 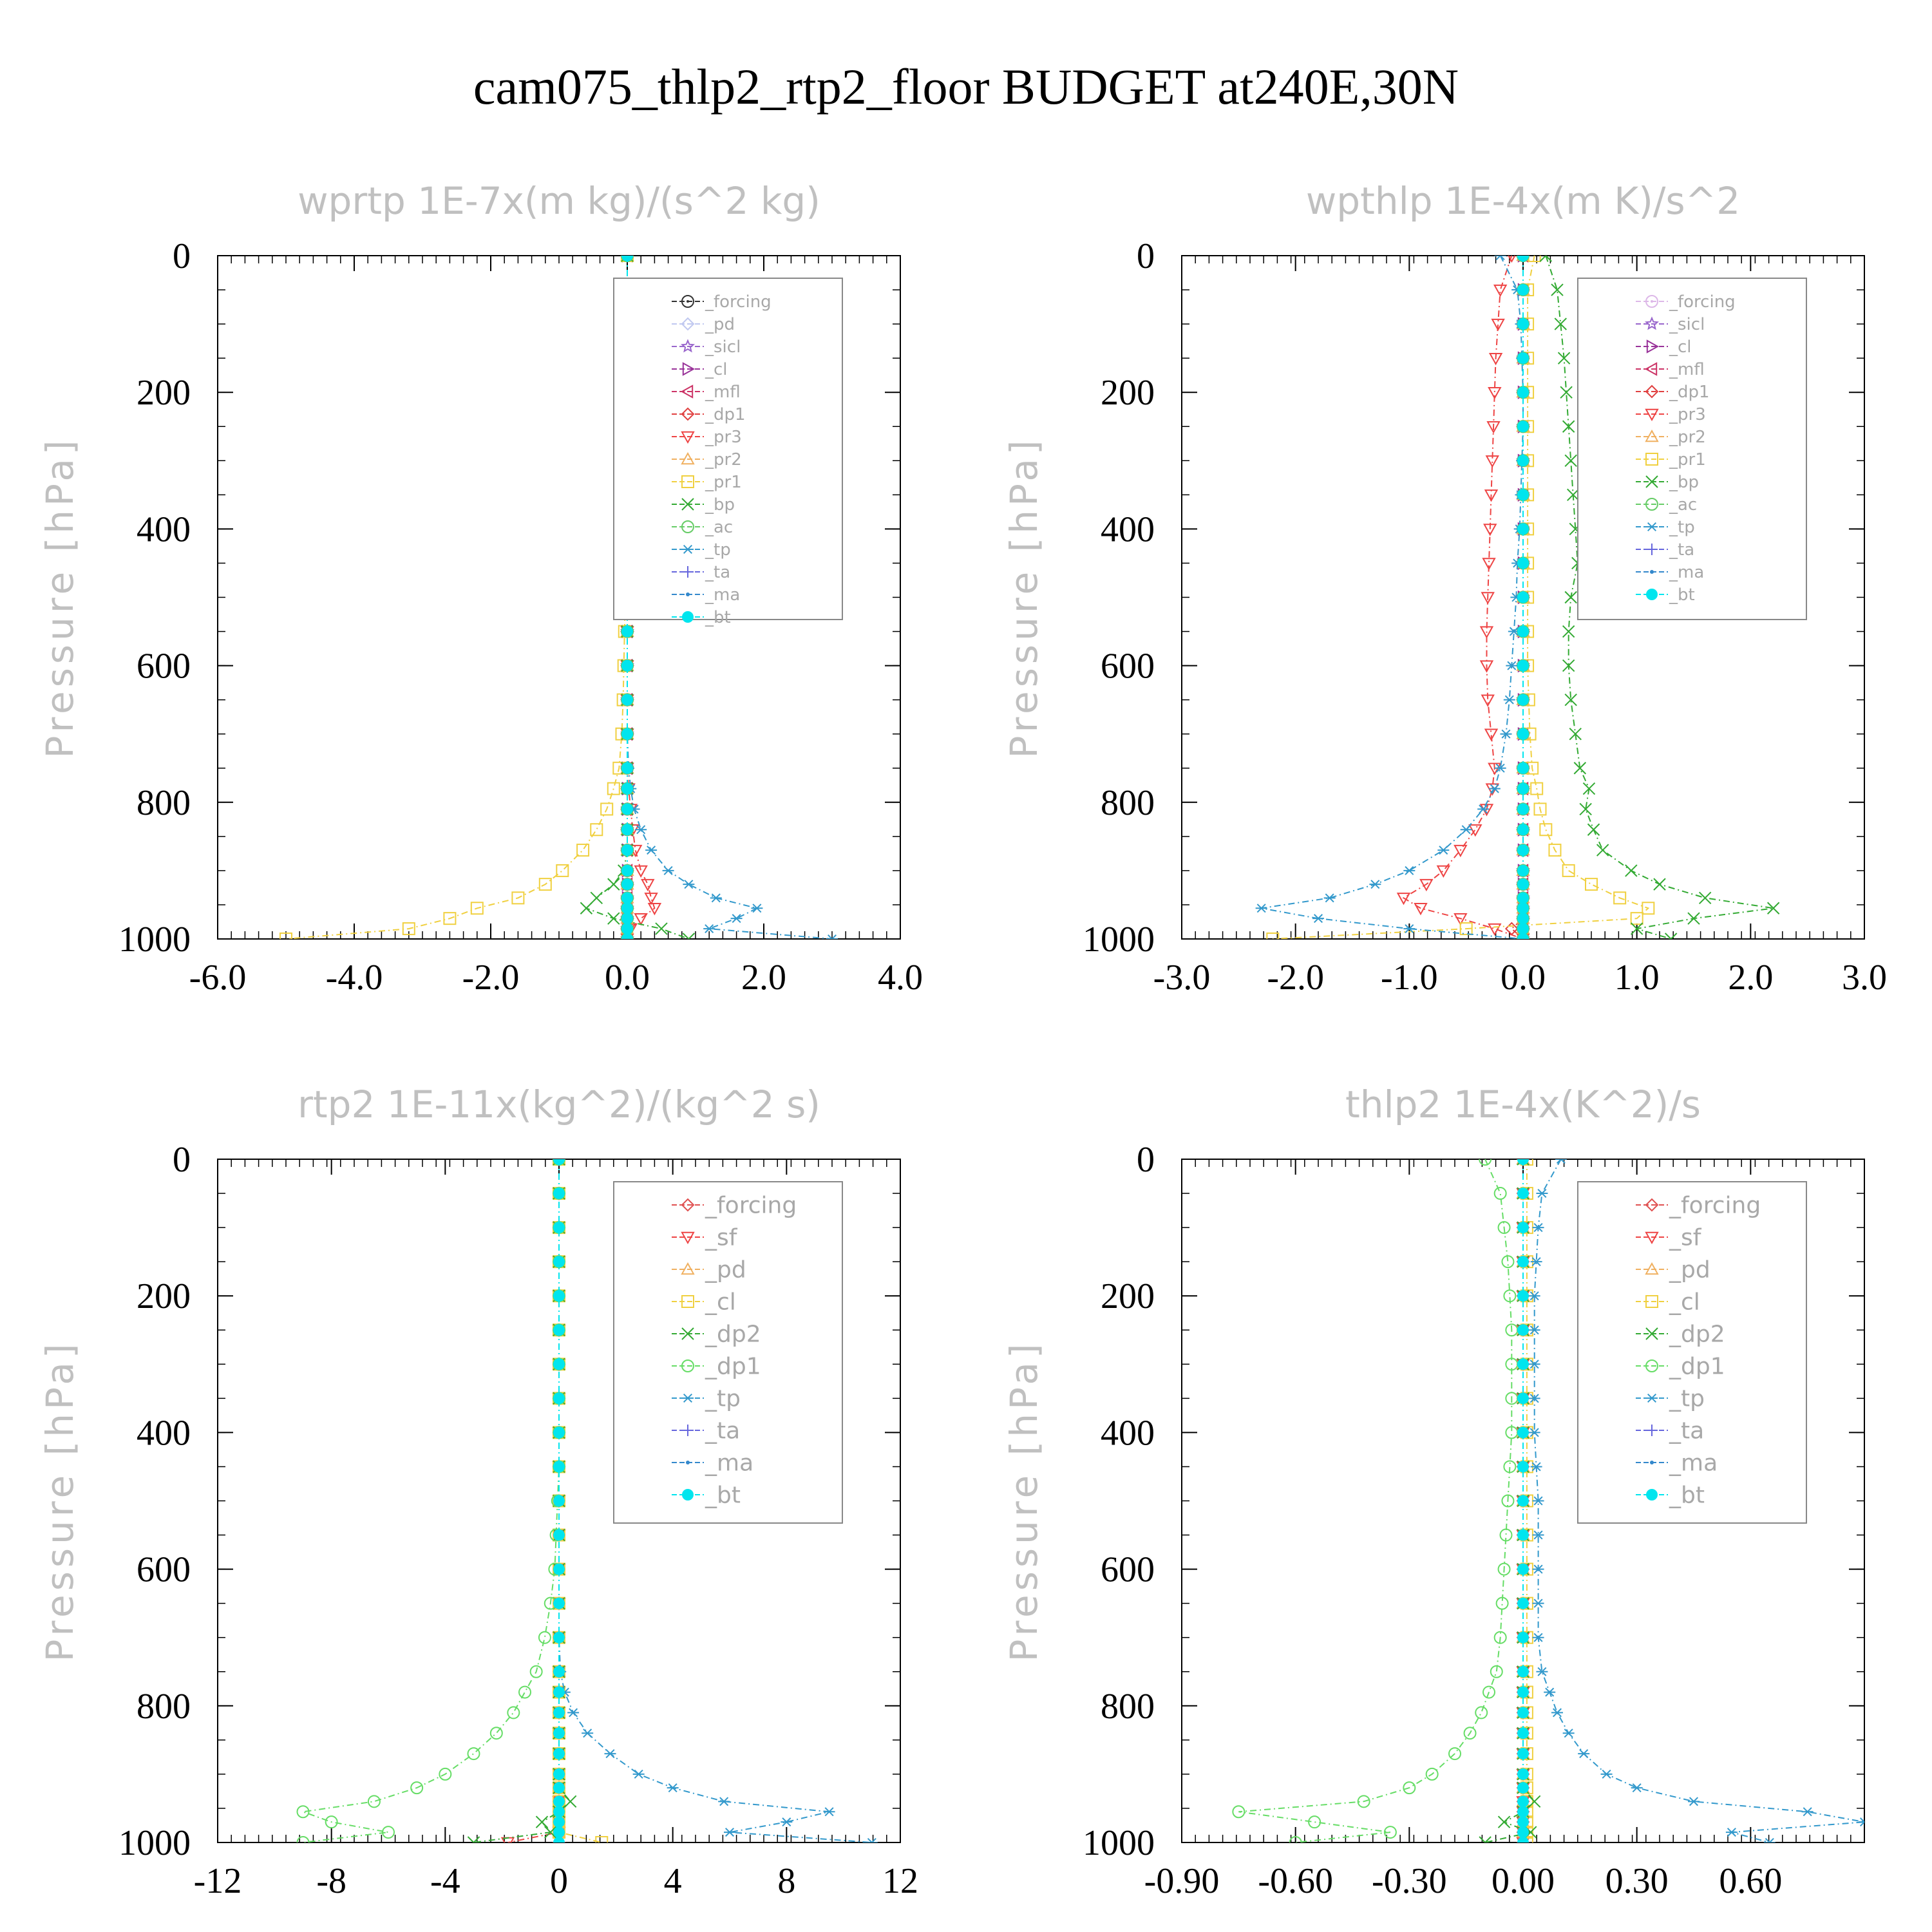 What do you see at coordinates (559, 1104) in the screenshot?
I see `panel-title: rtp2 1E-11x(kg^2)/(kg^2 s)` at bounding box center [559, 1104].